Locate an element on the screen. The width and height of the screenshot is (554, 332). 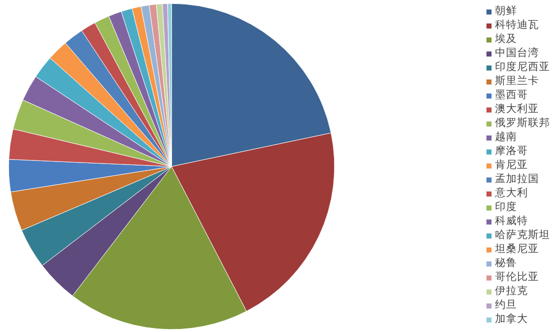
legend-label: 科特迪瓦 is located at coordinates (517, 25).